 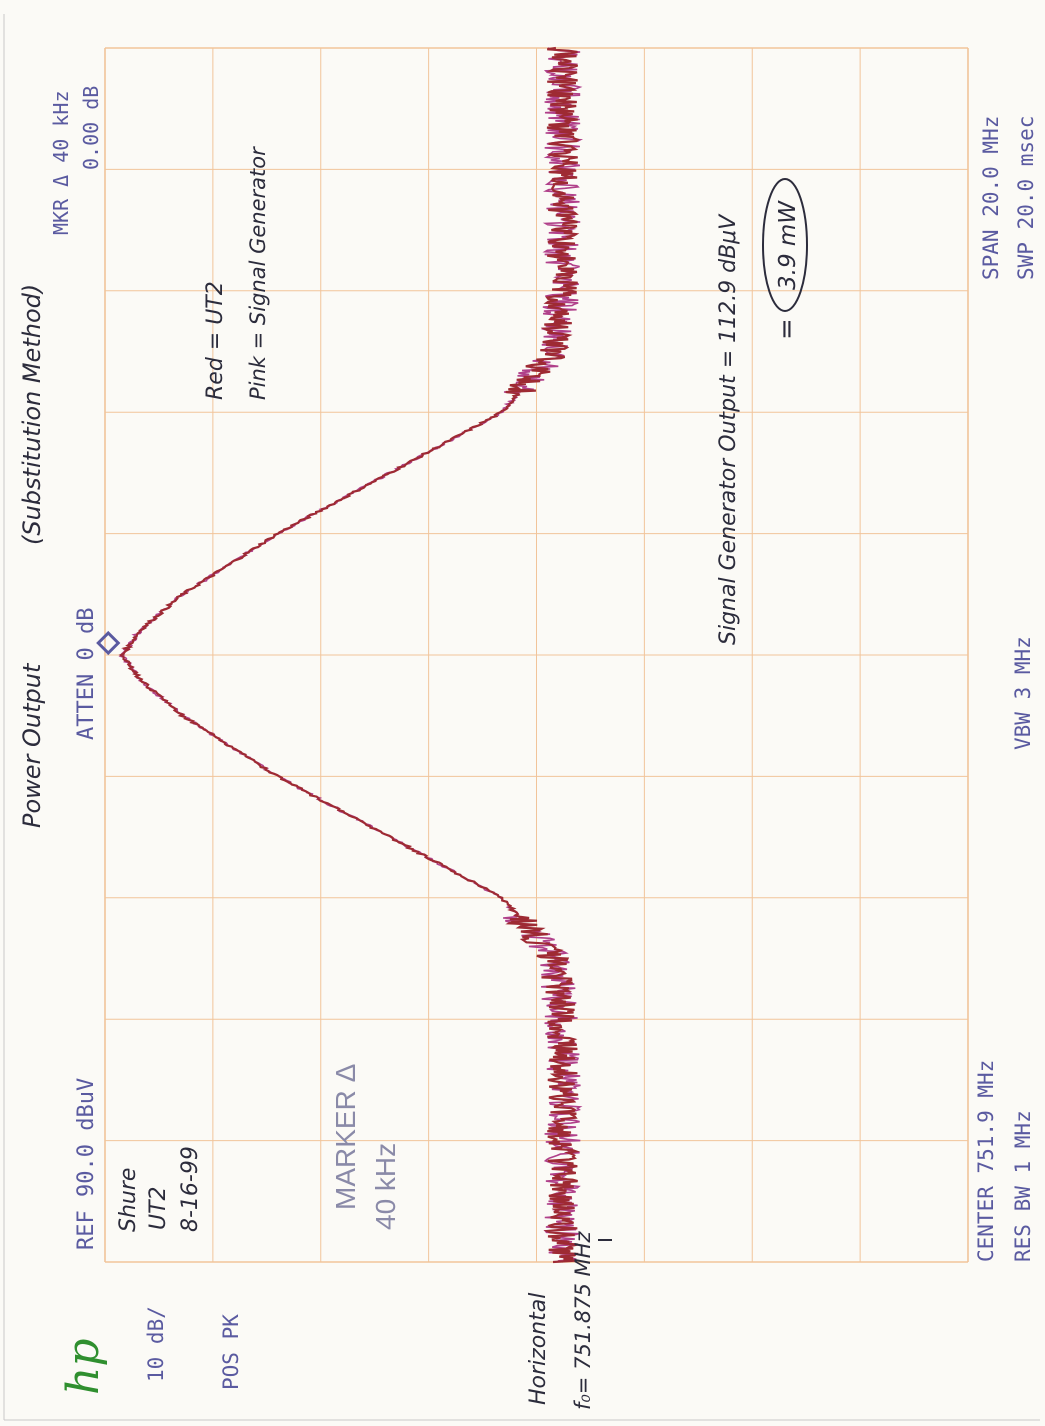 What do you see at coordinates (986, 1161) in the screenshot?
I see `center-frequency: CENTER 751.9 MHz` at bounding box center [986, 1161].